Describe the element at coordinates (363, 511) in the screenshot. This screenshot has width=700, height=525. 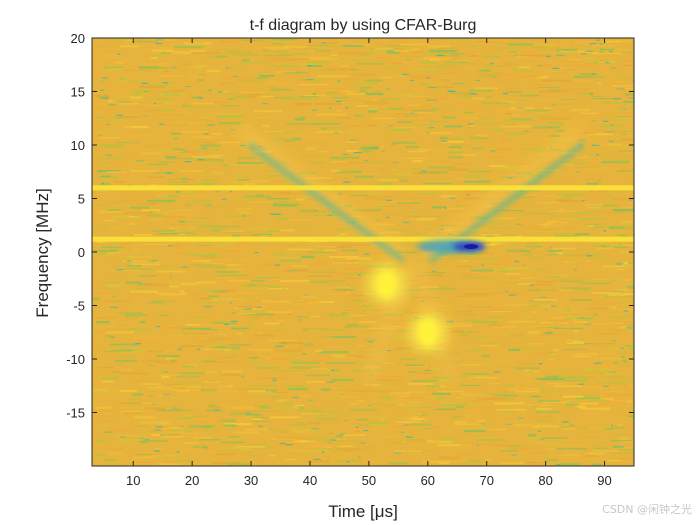
I see `x-axis-label: Time [μs]` at that location.